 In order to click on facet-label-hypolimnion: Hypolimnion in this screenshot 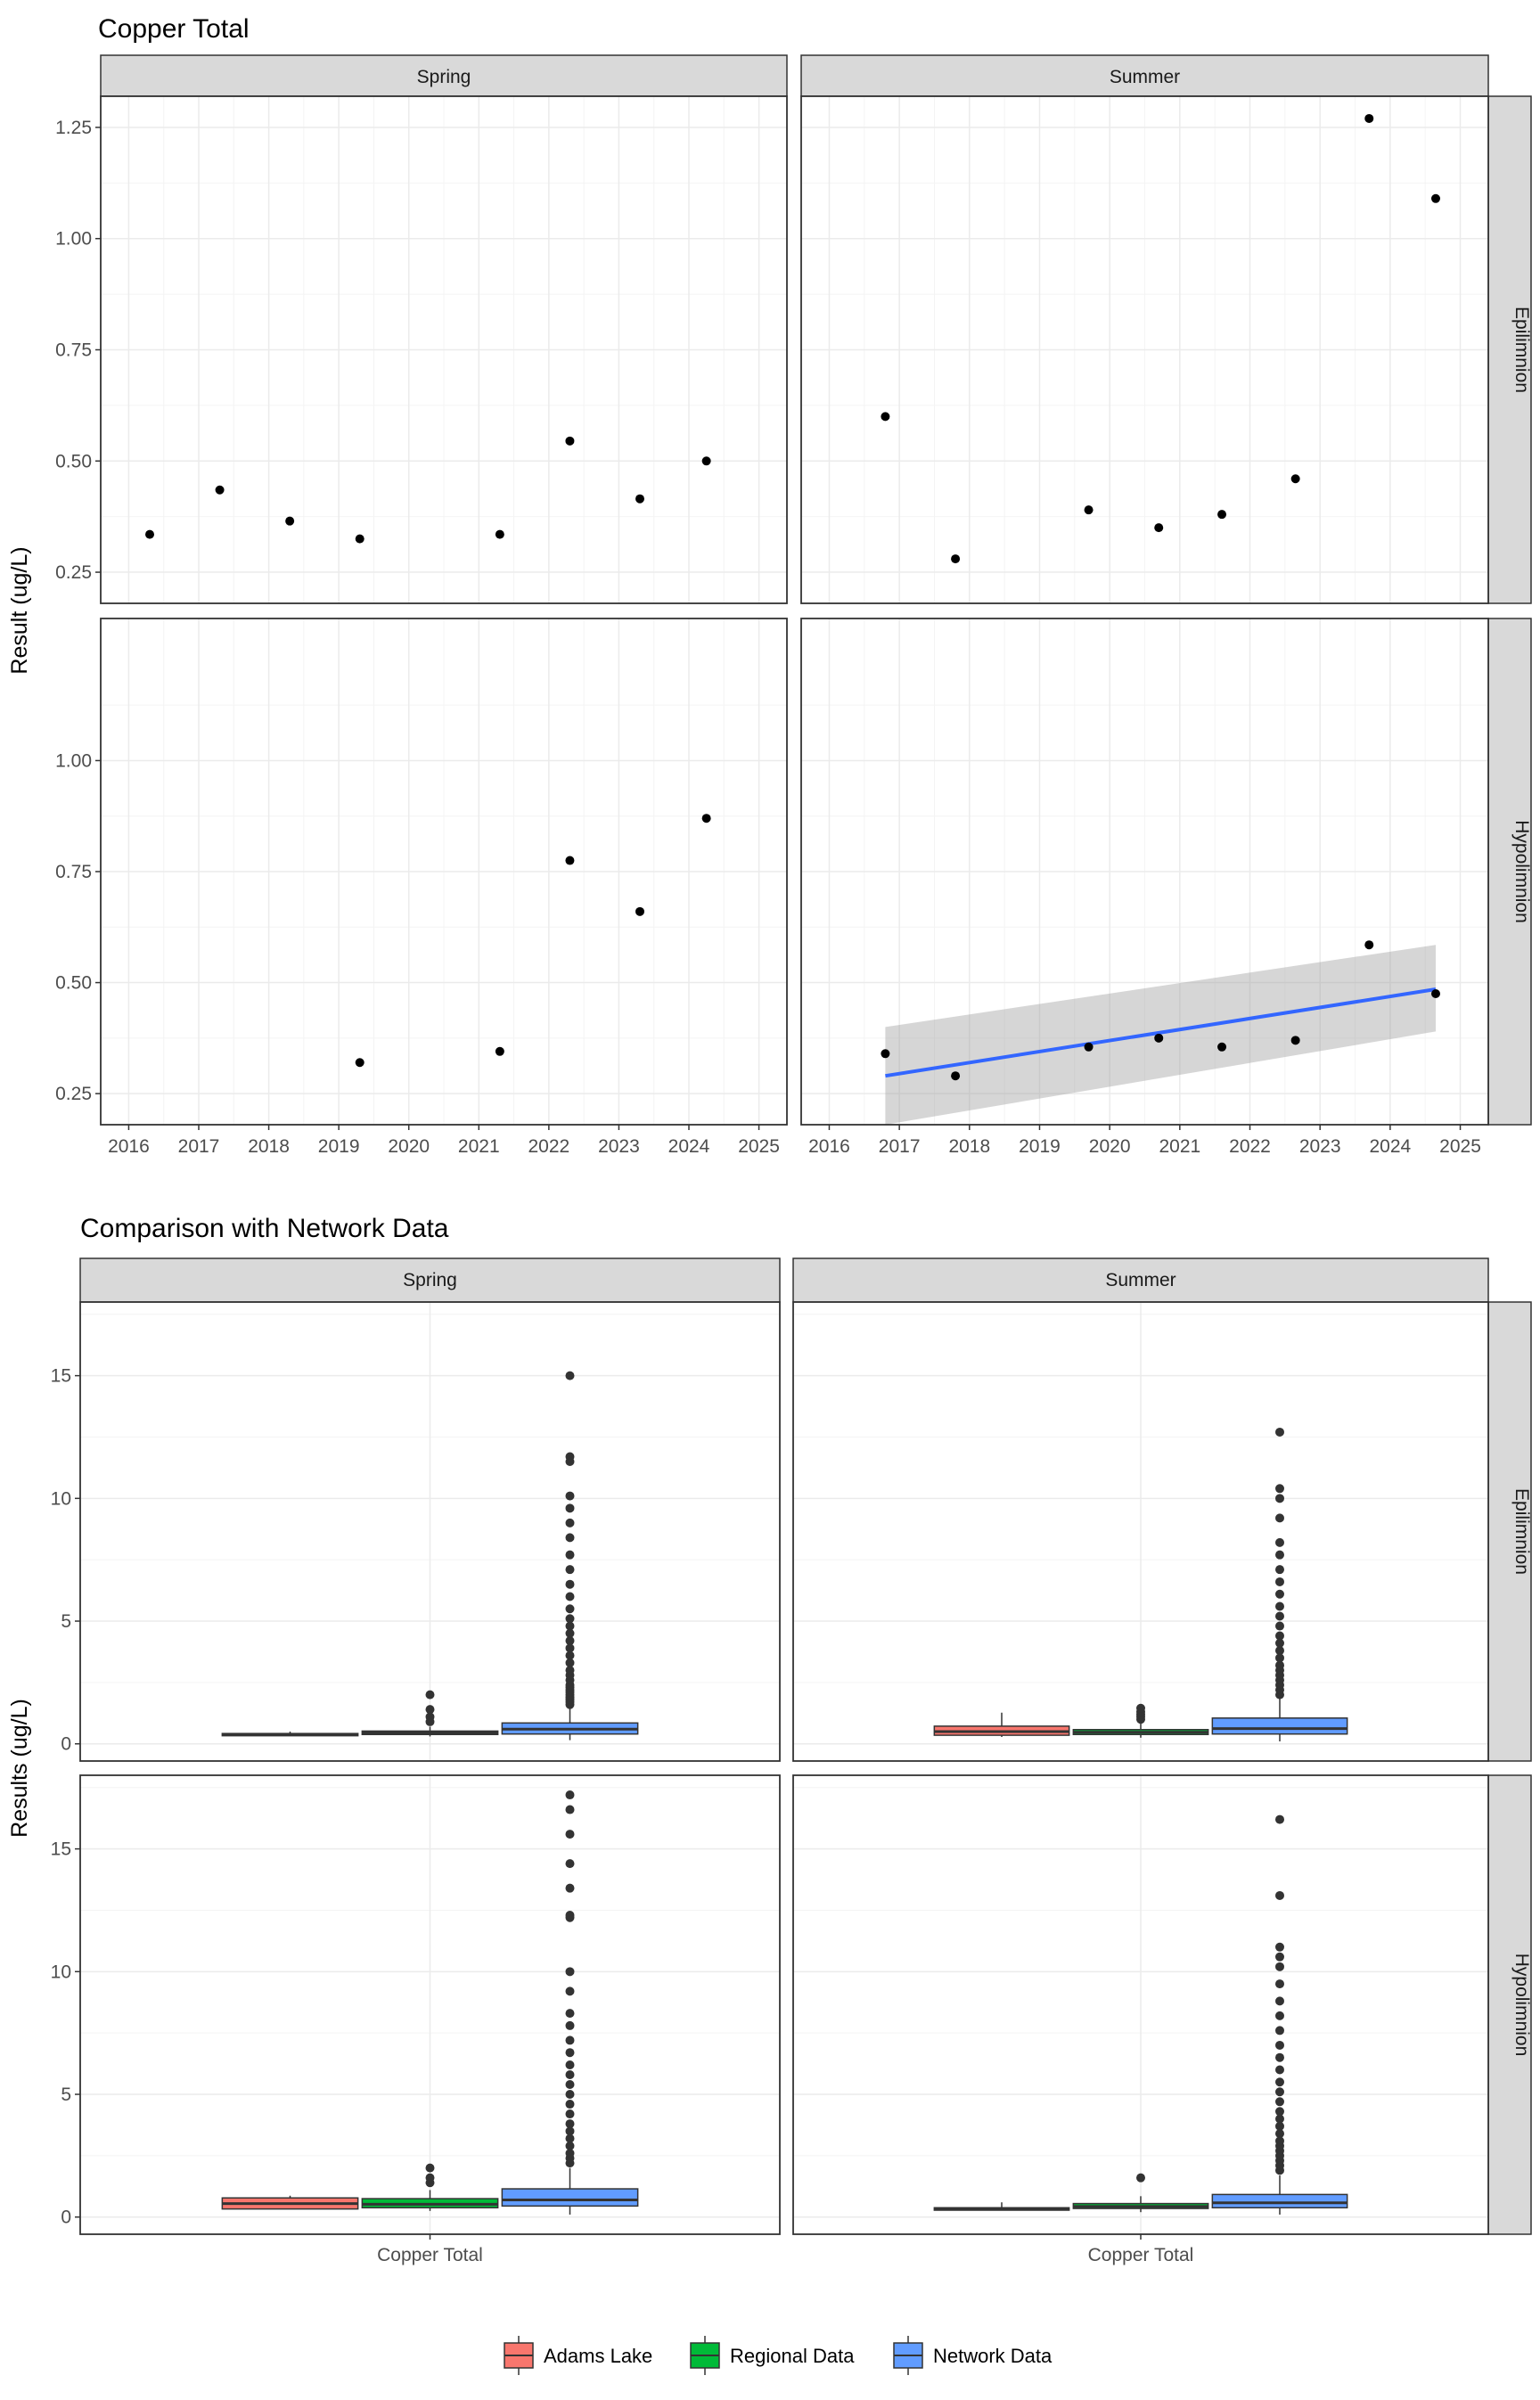, I will do `click(1521, 871)`.